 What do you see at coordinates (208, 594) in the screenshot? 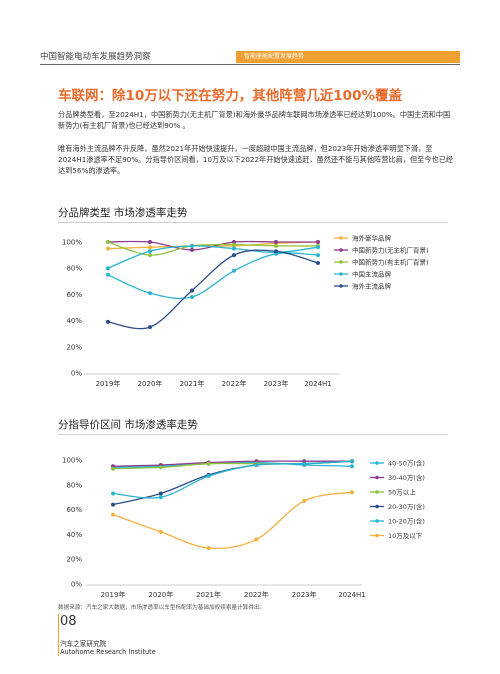
I see `chart2-xtick-label: 2021年` at bounding box center [208, 594].